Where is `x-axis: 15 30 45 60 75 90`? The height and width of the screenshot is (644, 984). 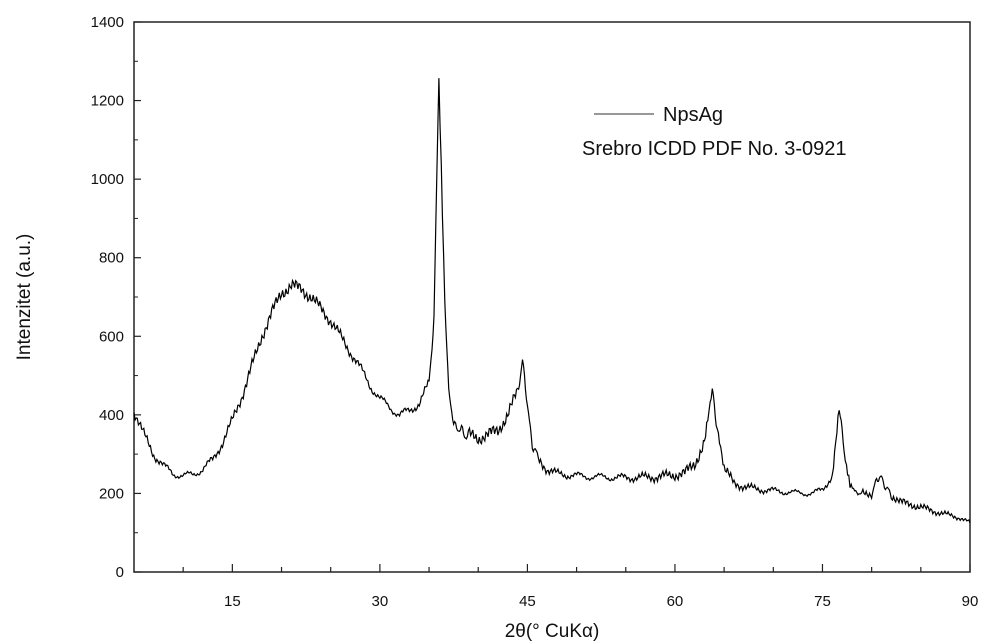 x-axis: 15 30 45 60 75 90 is located at coordinates (580, 587).